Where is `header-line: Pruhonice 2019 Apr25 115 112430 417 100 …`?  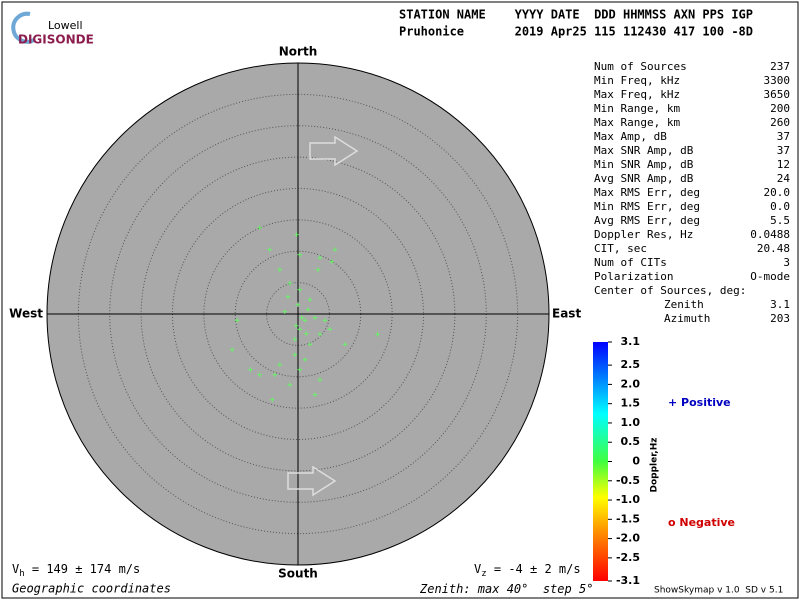 header-line: Pruhonice 2019 Apr25 115 112430 417 100 … is located at coordinates (576, 32).